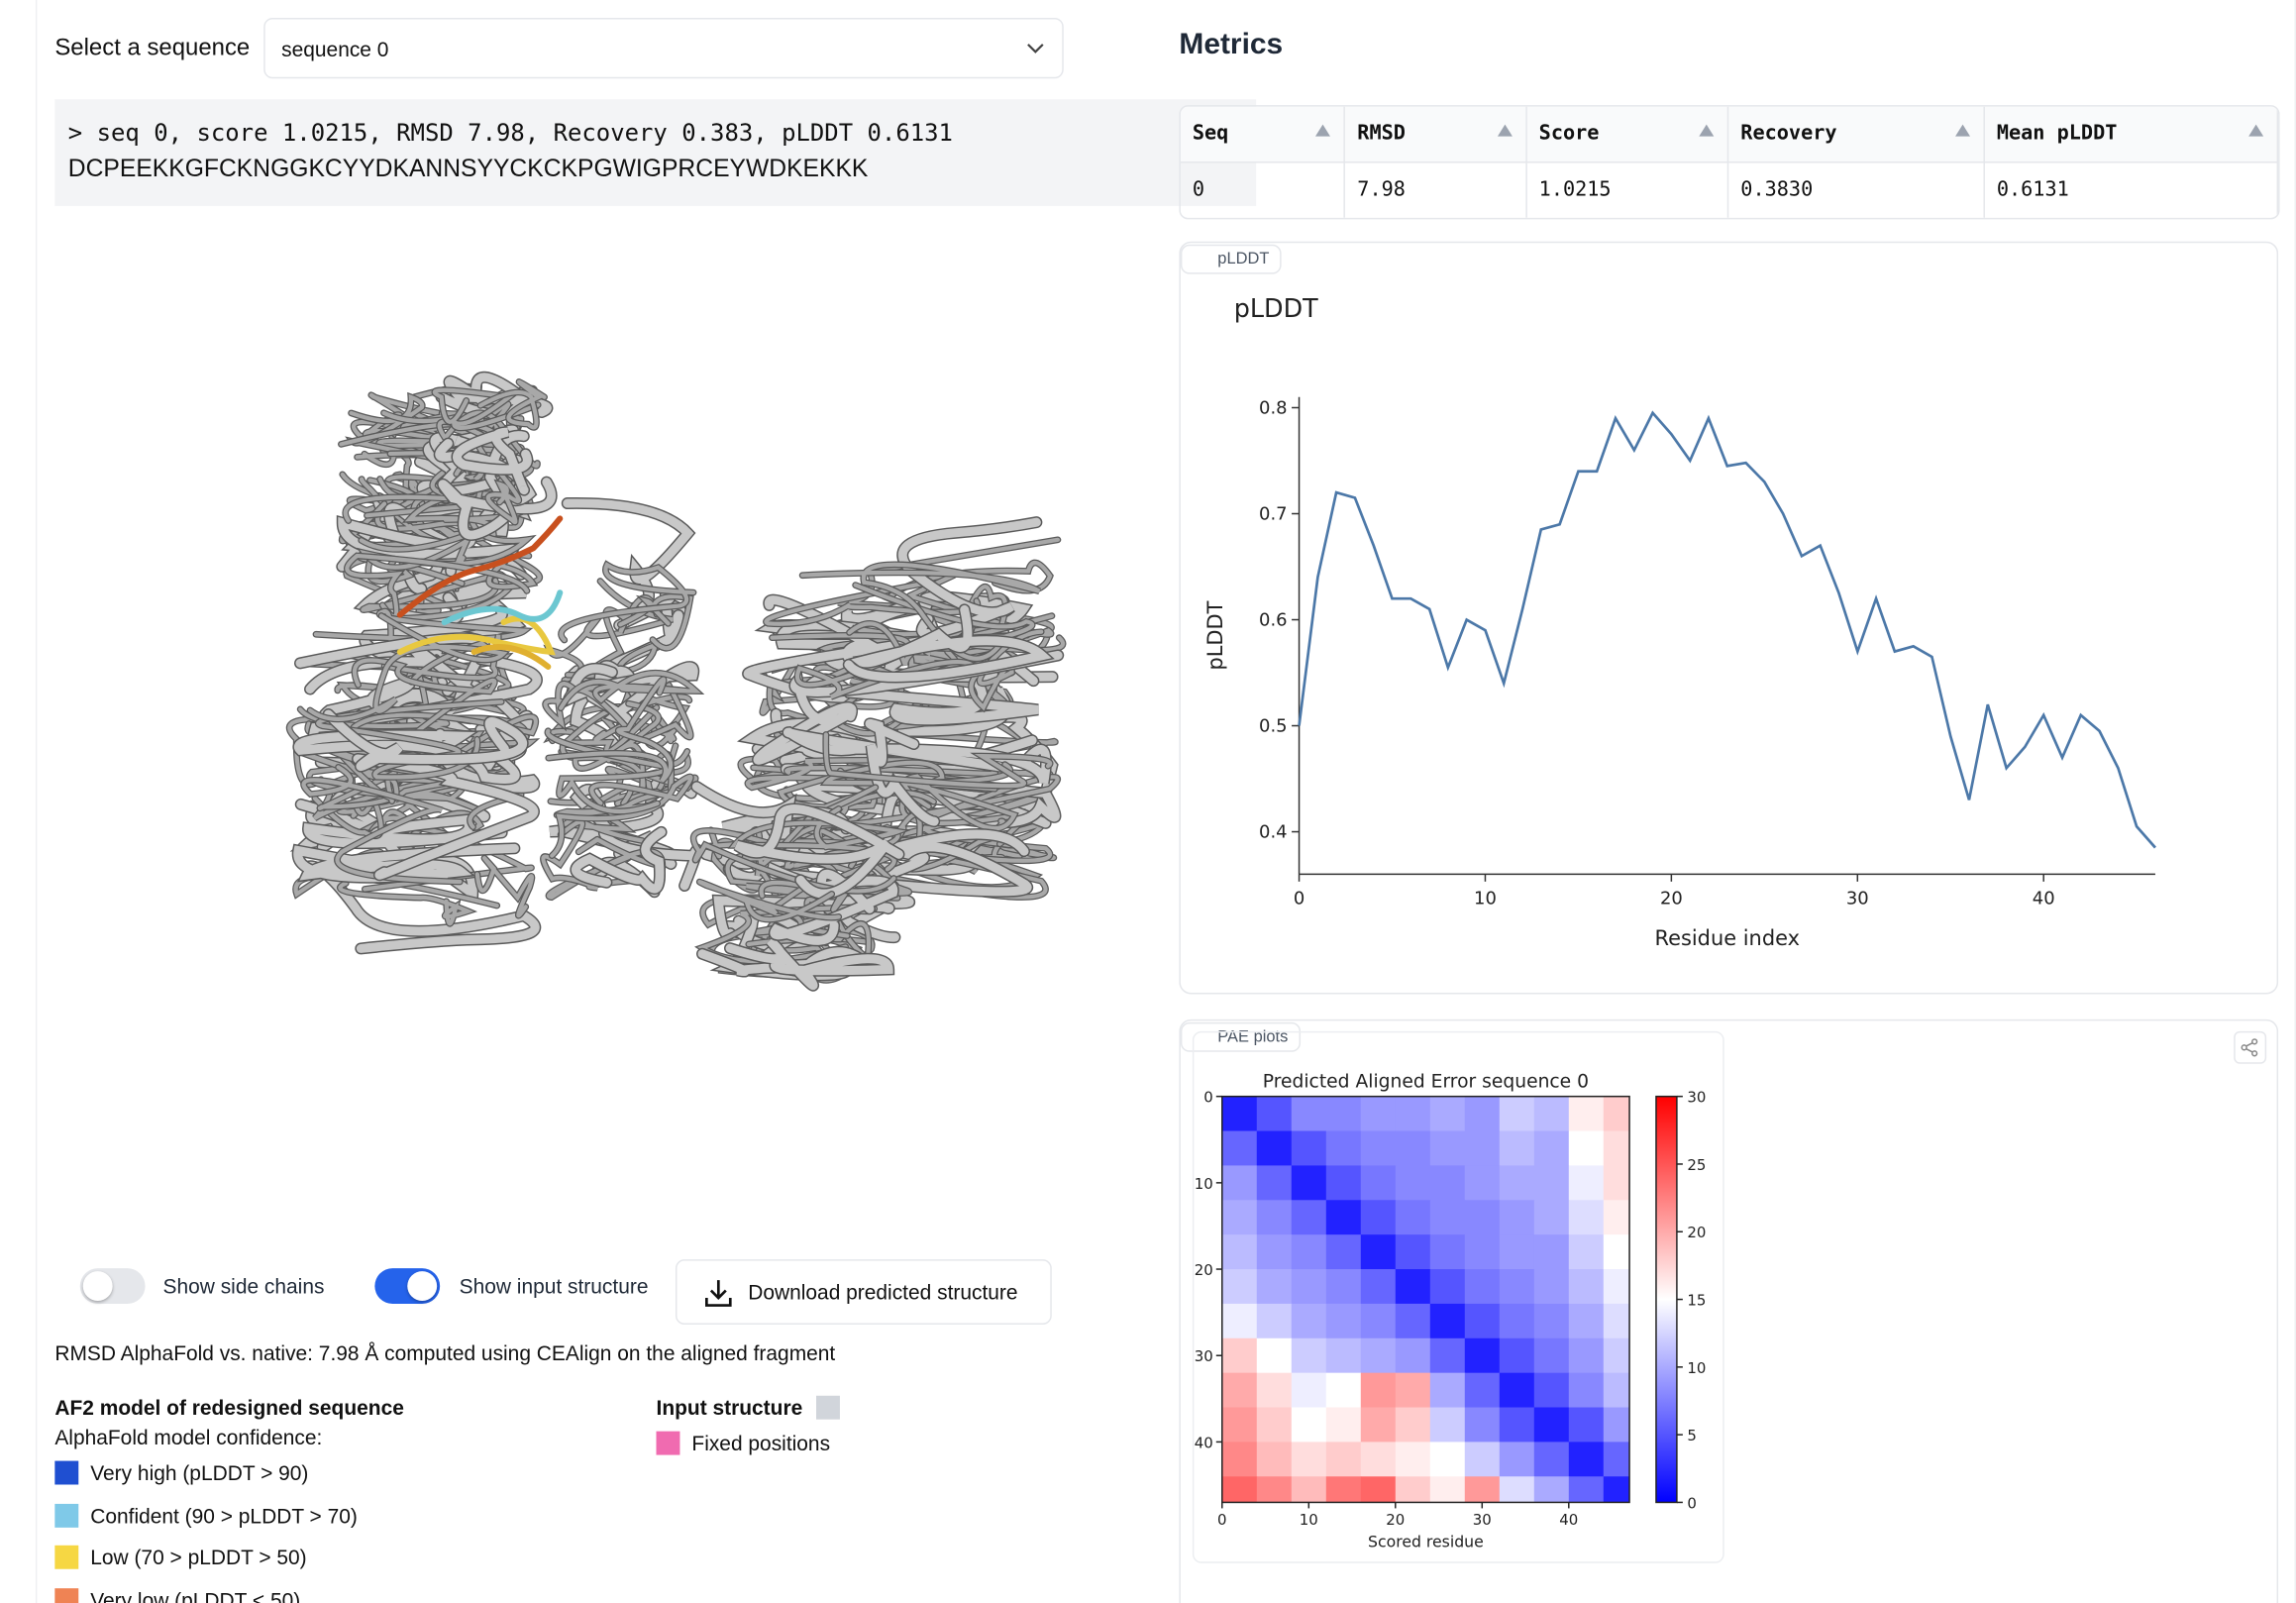  I want to click on column-header: RMSD, so click(1435, 134).